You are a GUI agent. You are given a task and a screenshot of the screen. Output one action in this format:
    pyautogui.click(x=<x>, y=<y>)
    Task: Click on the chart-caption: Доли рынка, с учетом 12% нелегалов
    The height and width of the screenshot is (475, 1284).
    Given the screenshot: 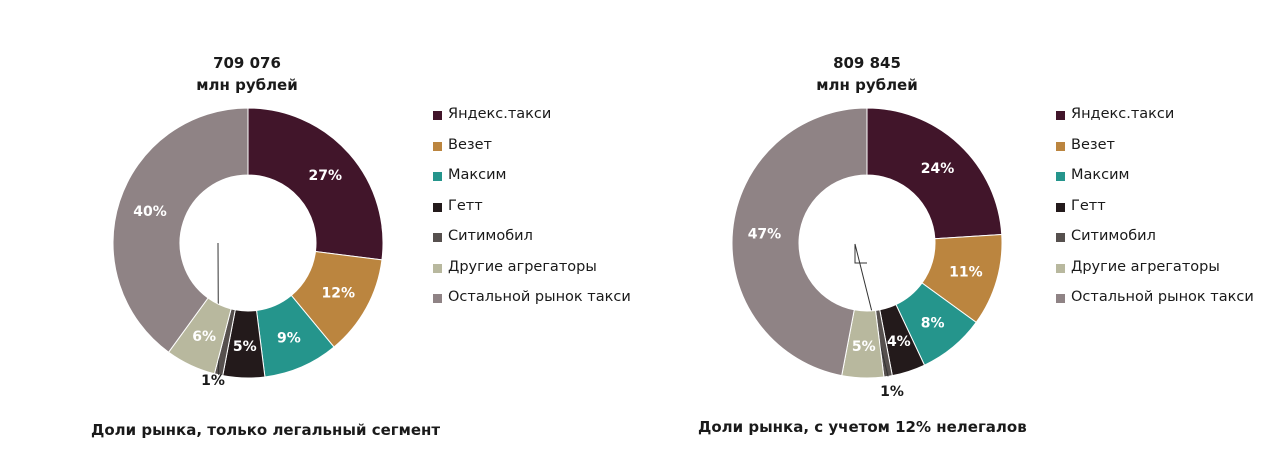 What is the action you would take?
    pyautogui.click(x=862, y=427)
    